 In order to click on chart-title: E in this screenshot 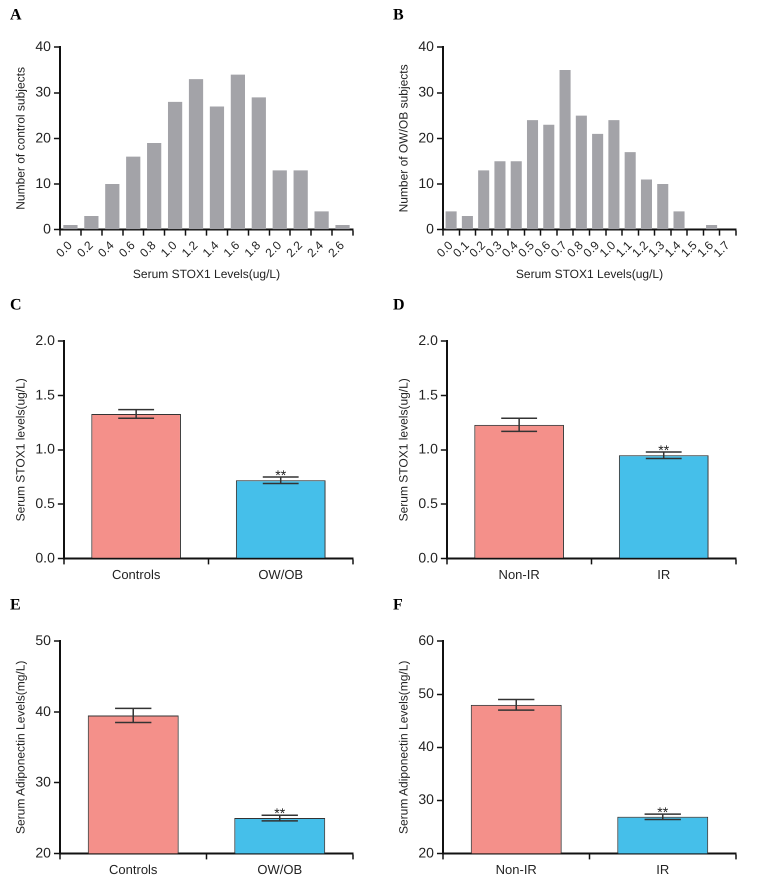, I will do `click(15, 605)`.